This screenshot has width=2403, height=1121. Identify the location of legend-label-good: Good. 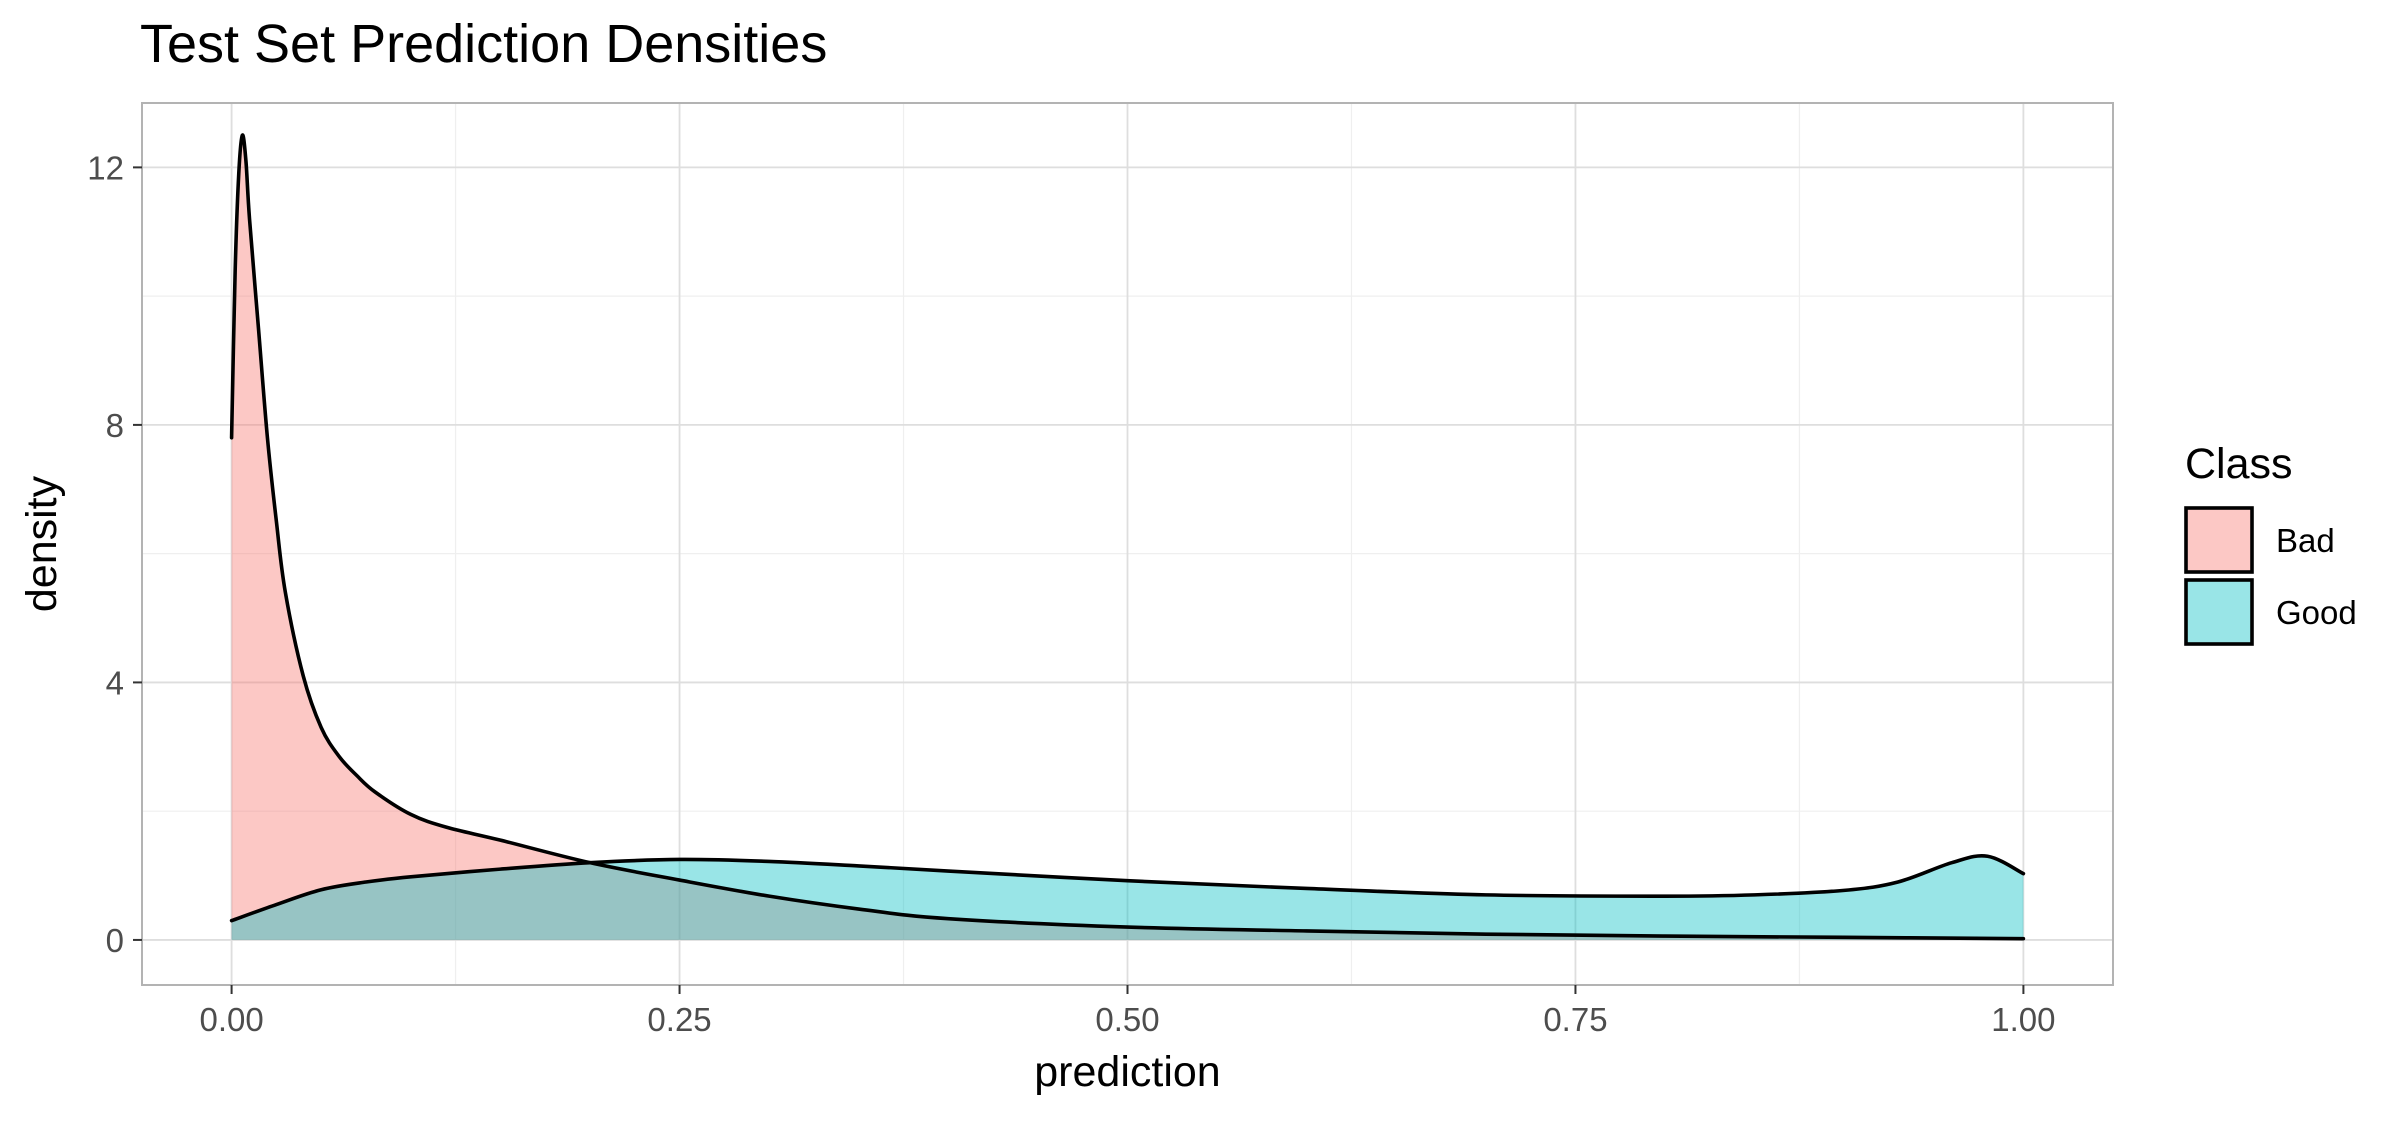
(2316, 612).